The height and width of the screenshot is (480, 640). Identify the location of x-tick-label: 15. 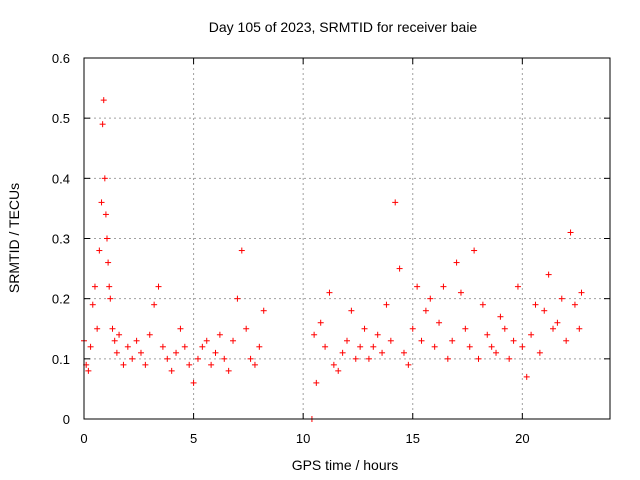
(413, 438).